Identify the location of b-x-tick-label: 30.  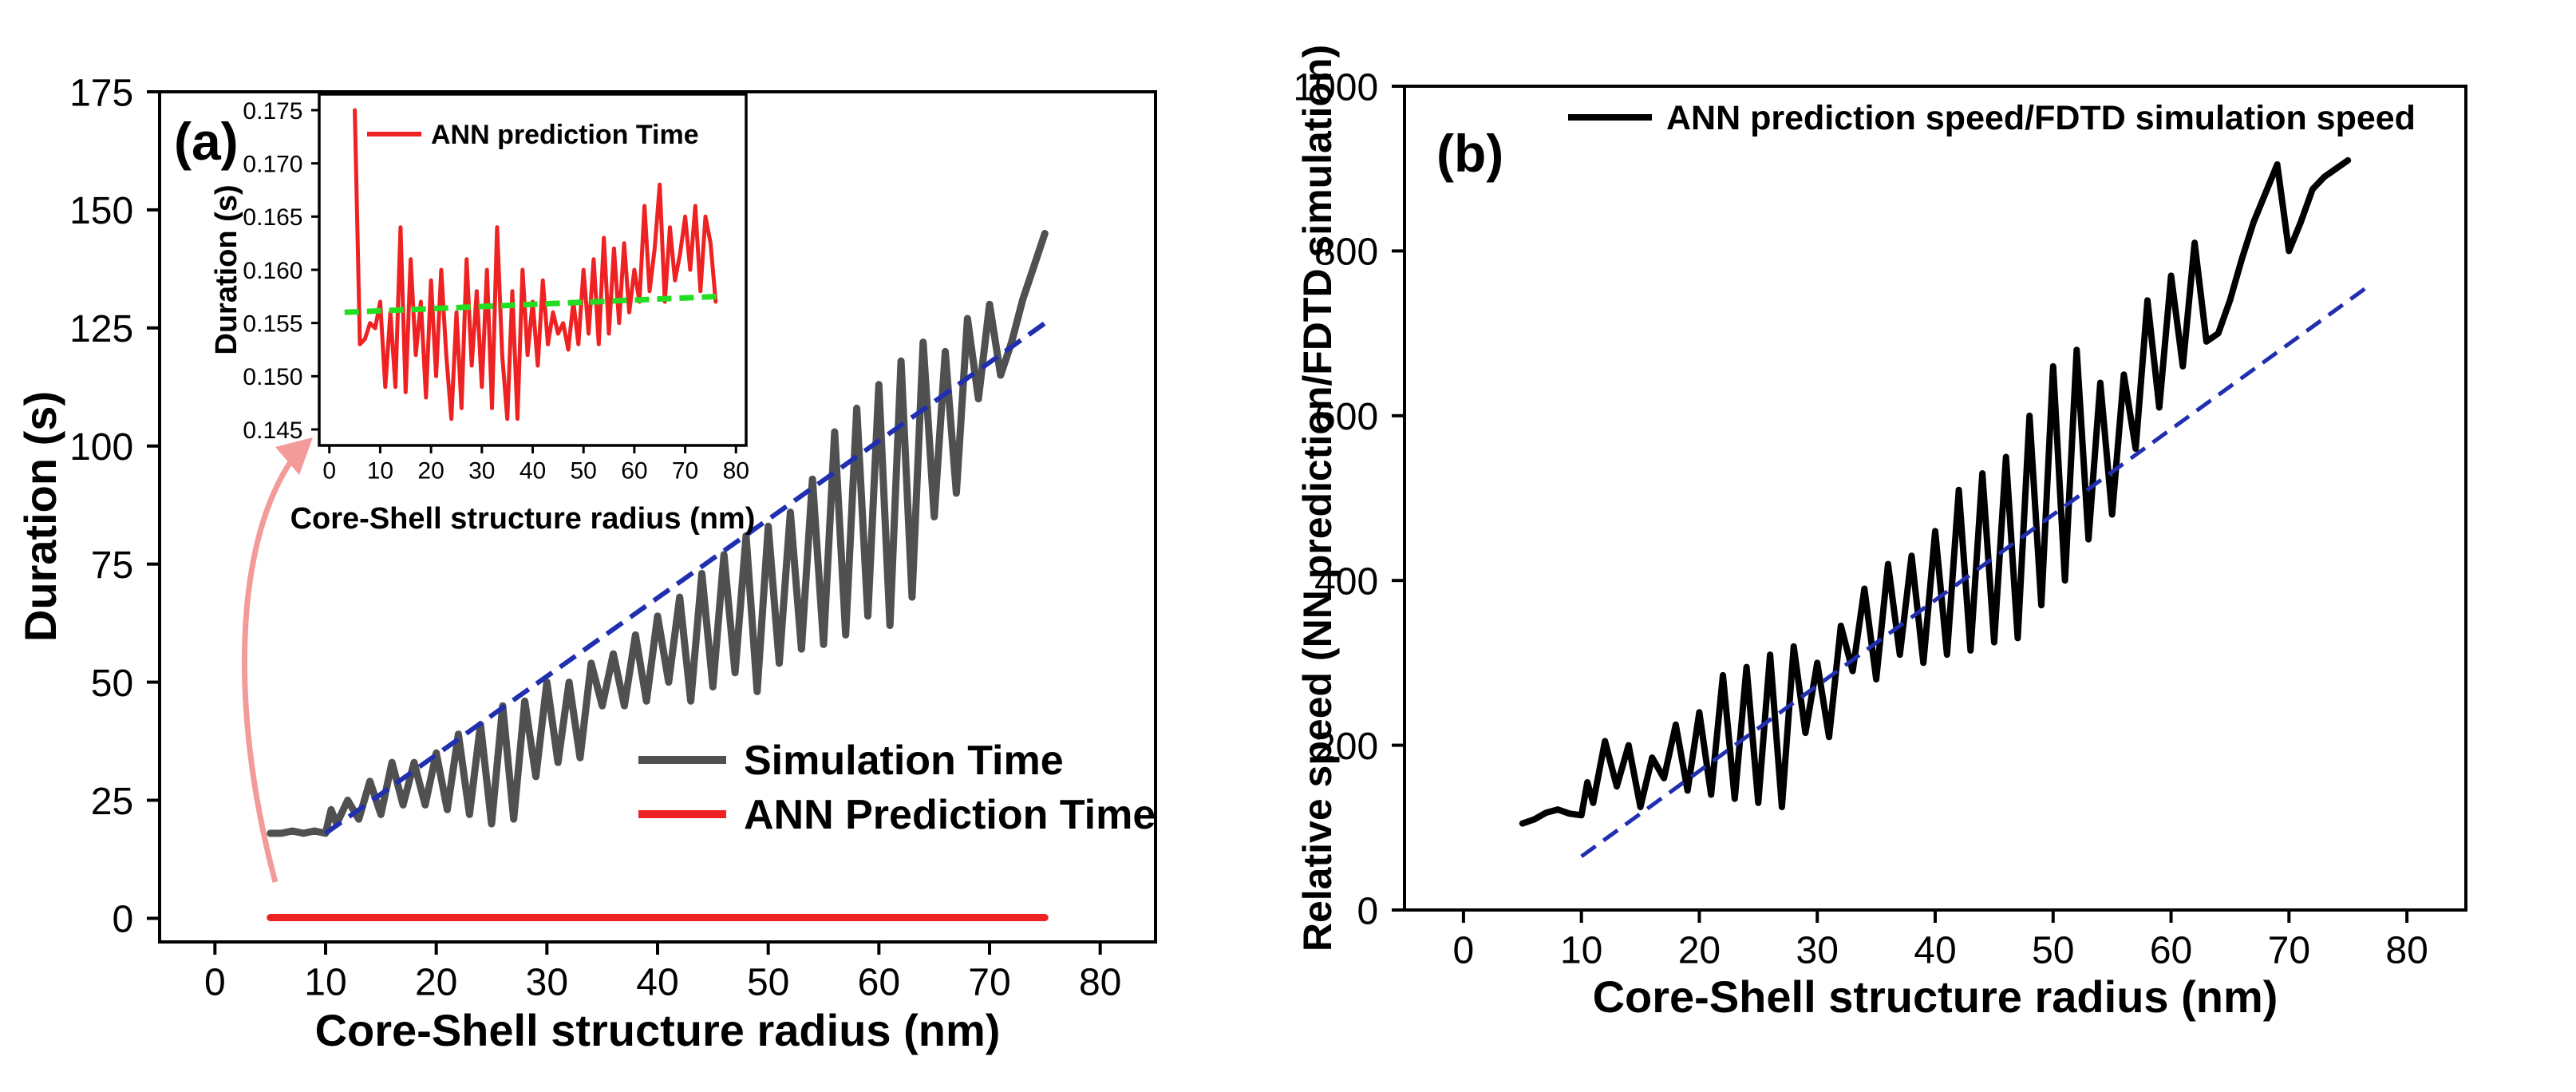
(1817, 950).